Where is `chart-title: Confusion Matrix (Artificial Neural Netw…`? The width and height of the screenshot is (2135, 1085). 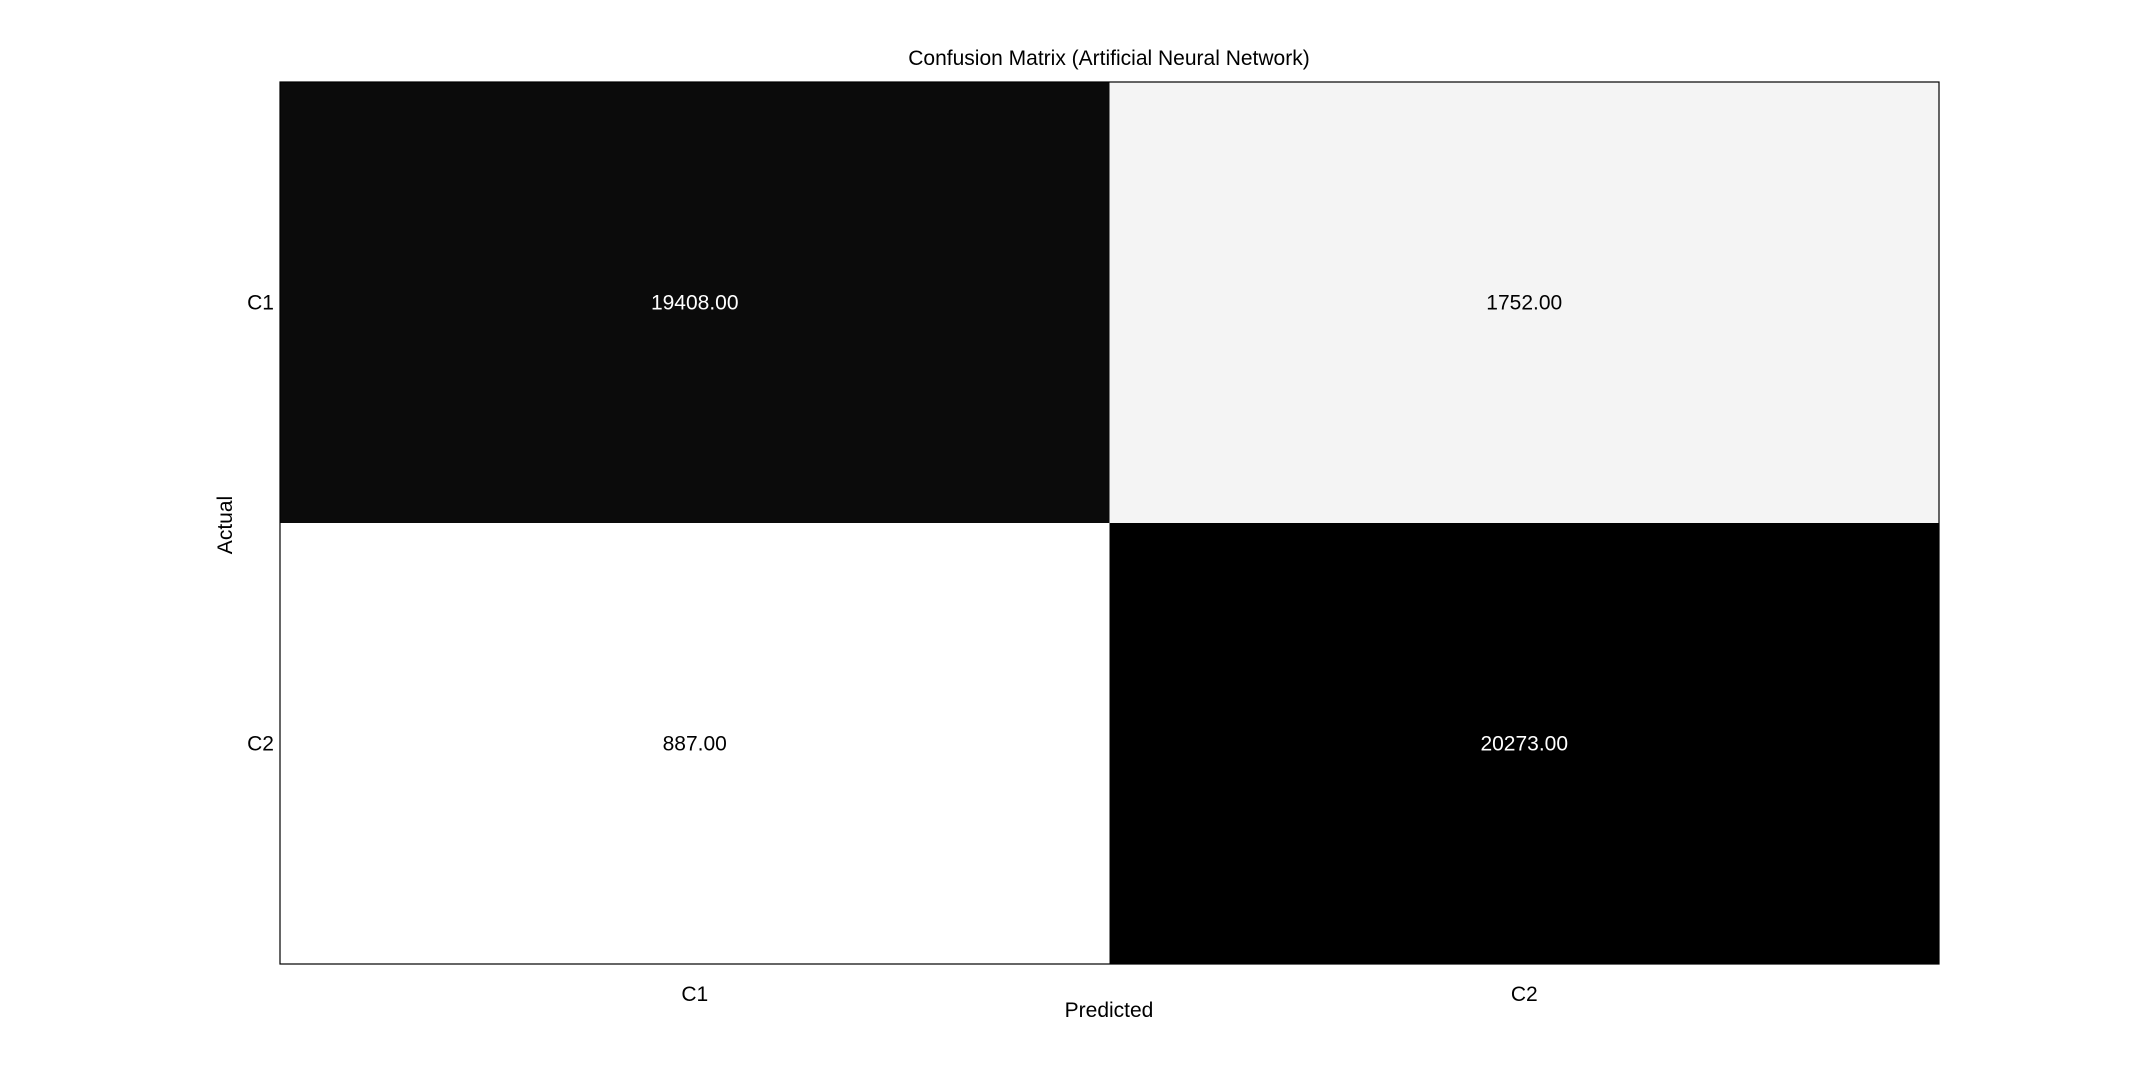 chart-title: Confusion Matrix (Artificial Neural Netw… is located at coordinates (1108, 58).